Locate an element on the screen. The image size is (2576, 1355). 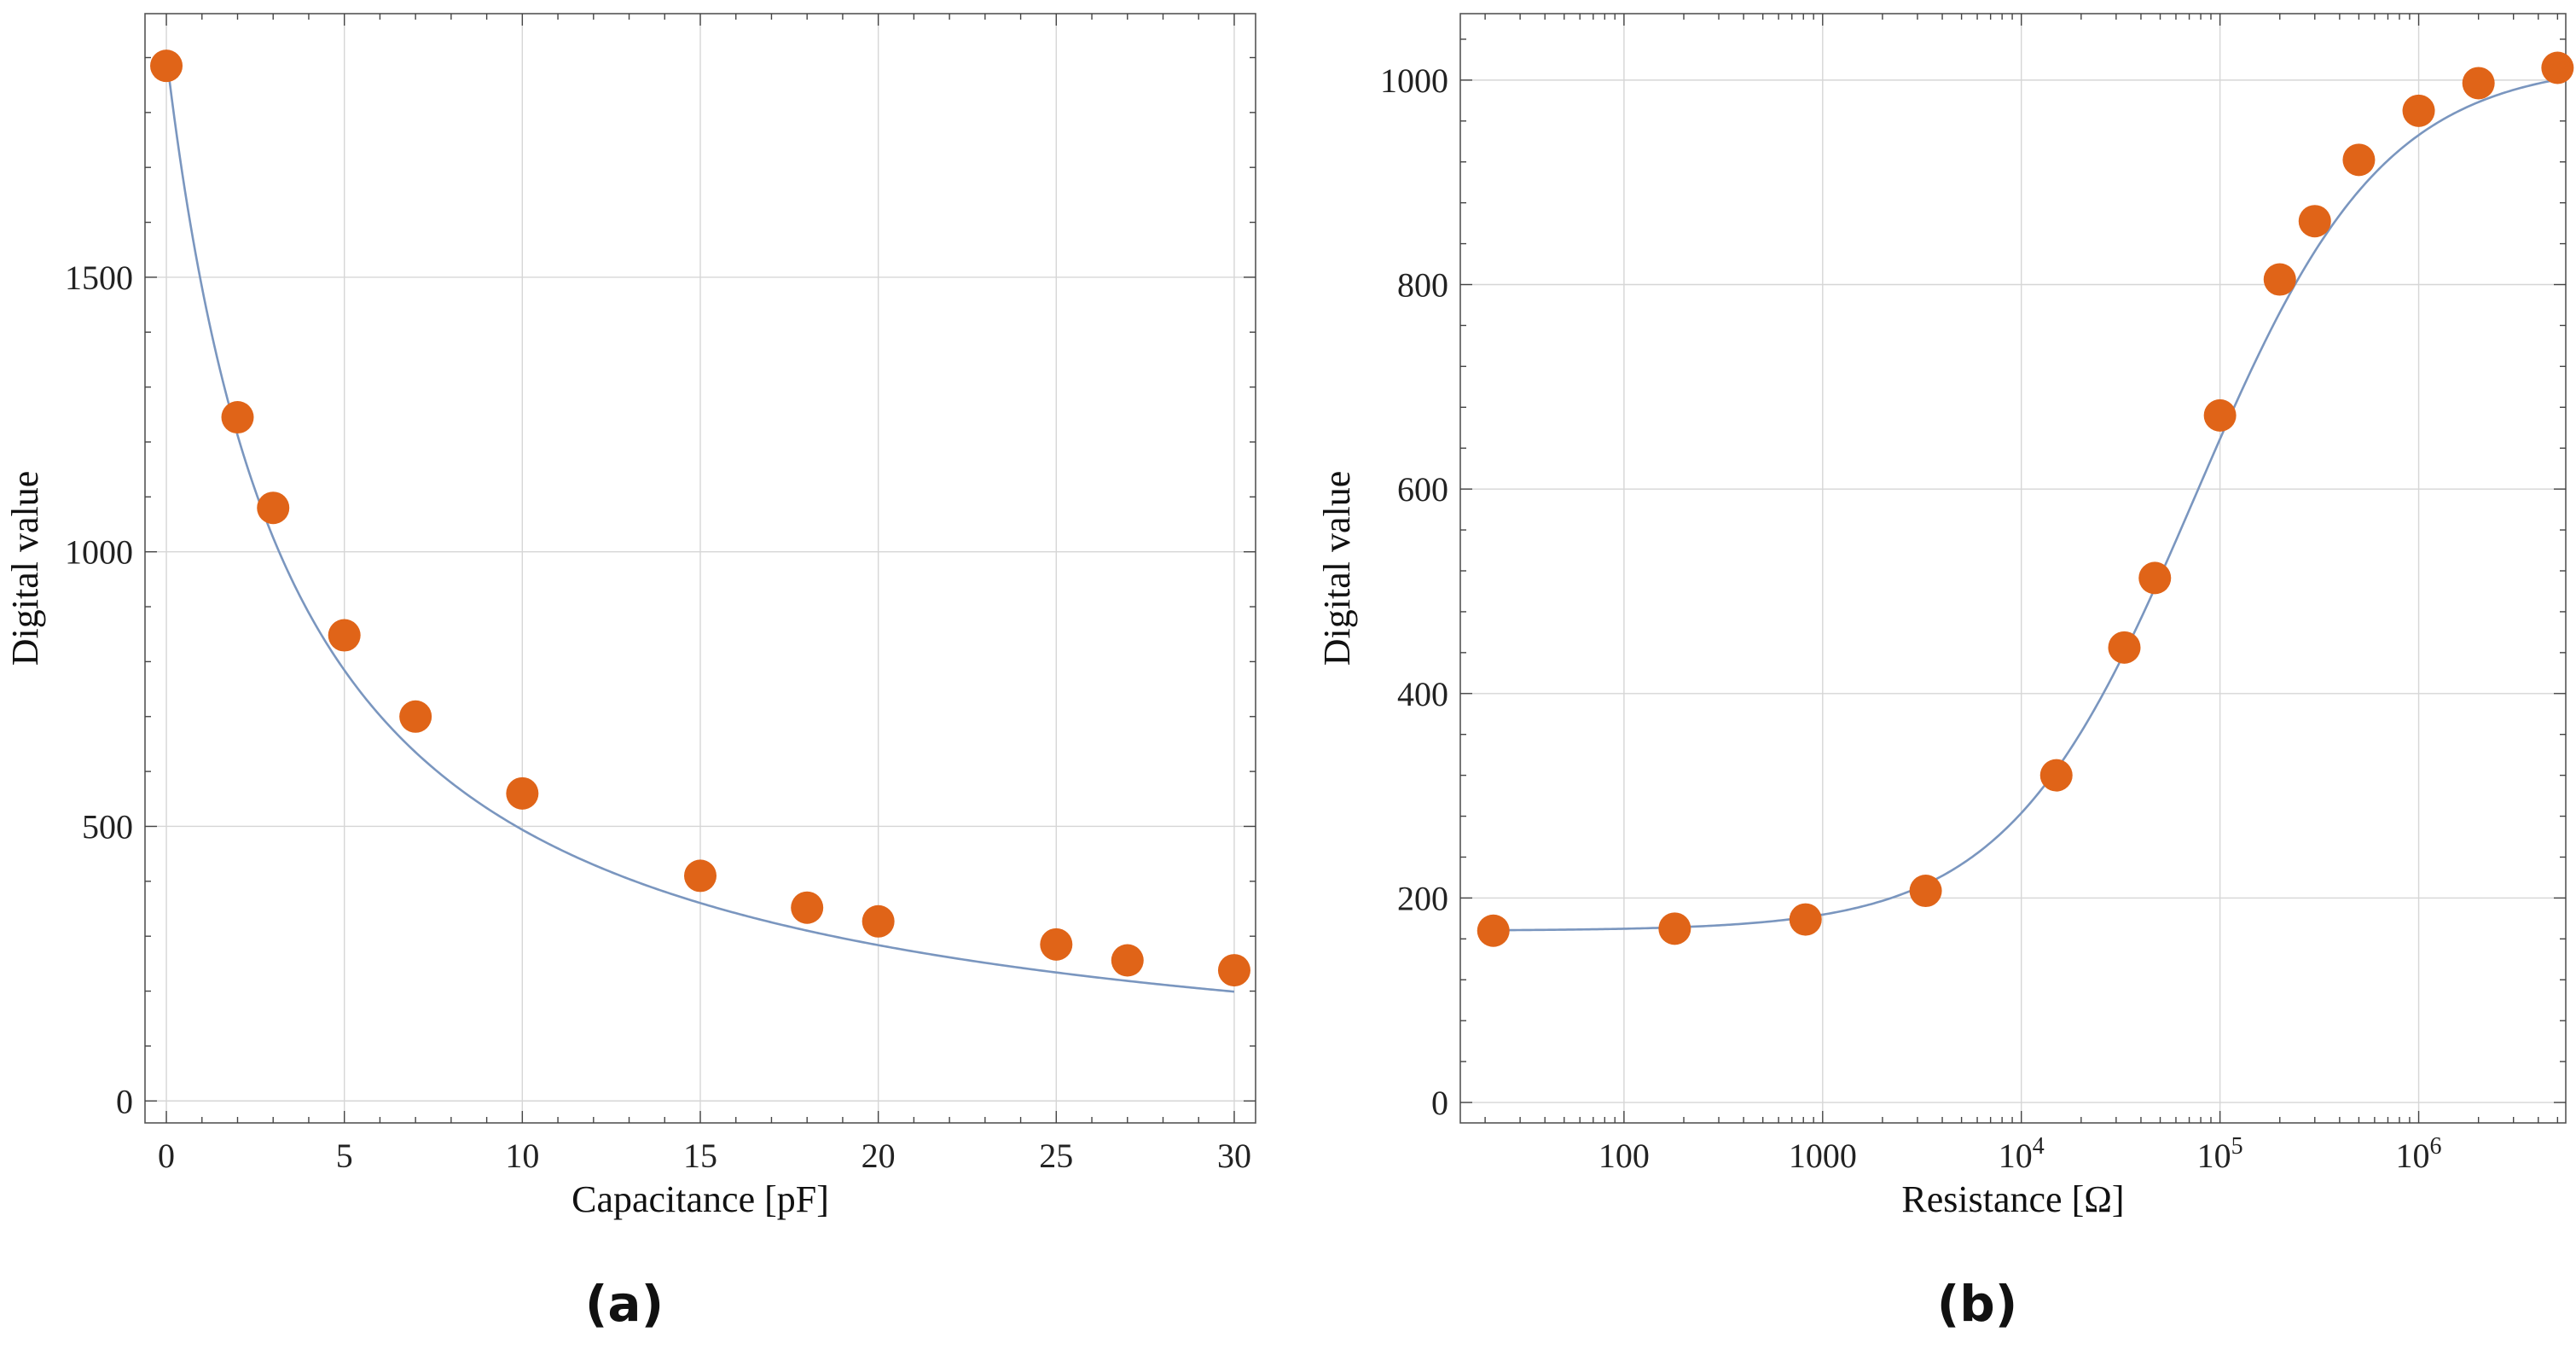
x-tick-label-exponent: 6 is located at coordinates (2436, 1146).